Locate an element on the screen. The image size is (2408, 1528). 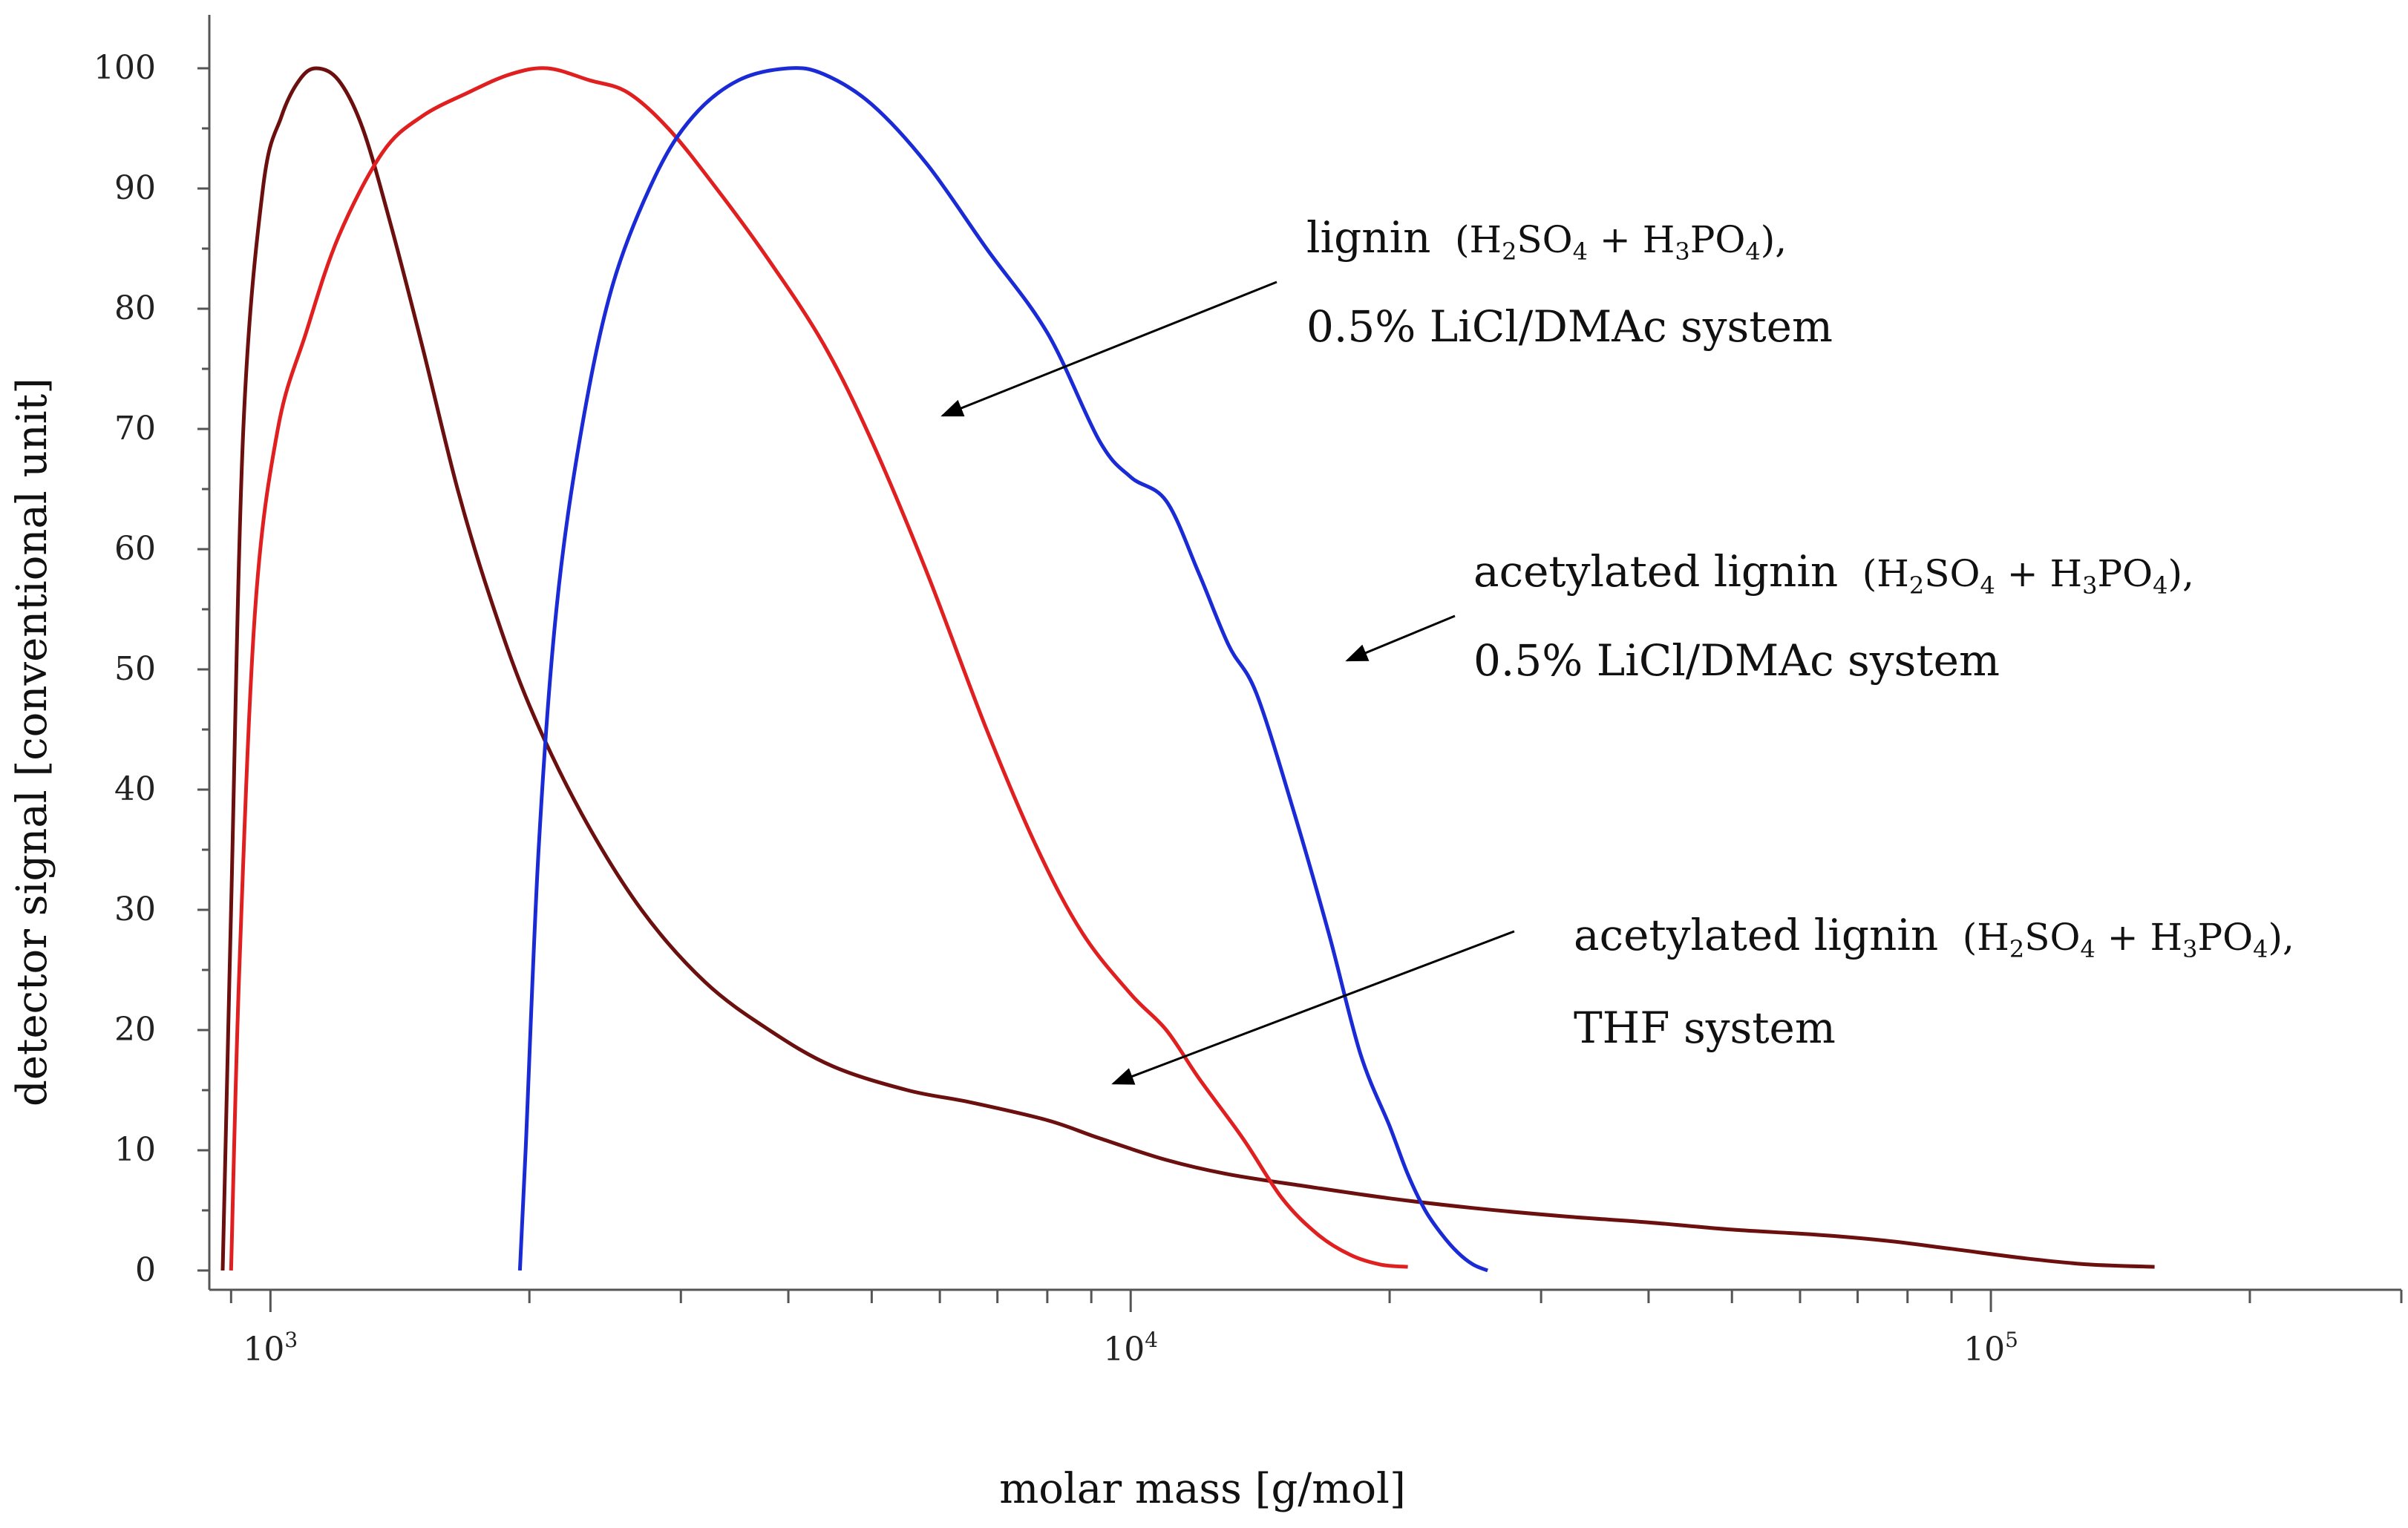
annotation-lignin-licl-line2: 0.5% LiCl/DMAc system is located at coordinates (1570, 326).